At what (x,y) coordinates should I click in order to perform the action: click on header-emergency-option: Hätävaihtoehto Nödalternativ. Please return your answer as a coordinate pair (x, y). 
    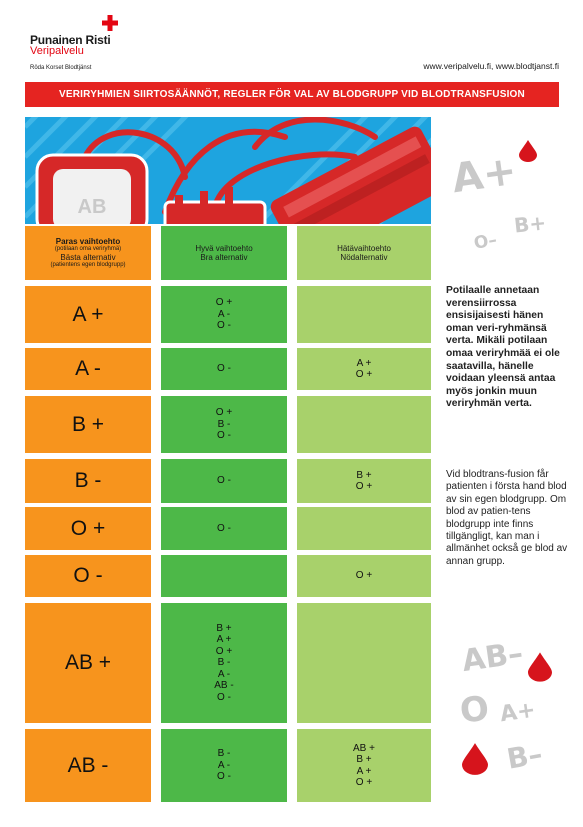
    Looking at the image, I should click on (364, 253).